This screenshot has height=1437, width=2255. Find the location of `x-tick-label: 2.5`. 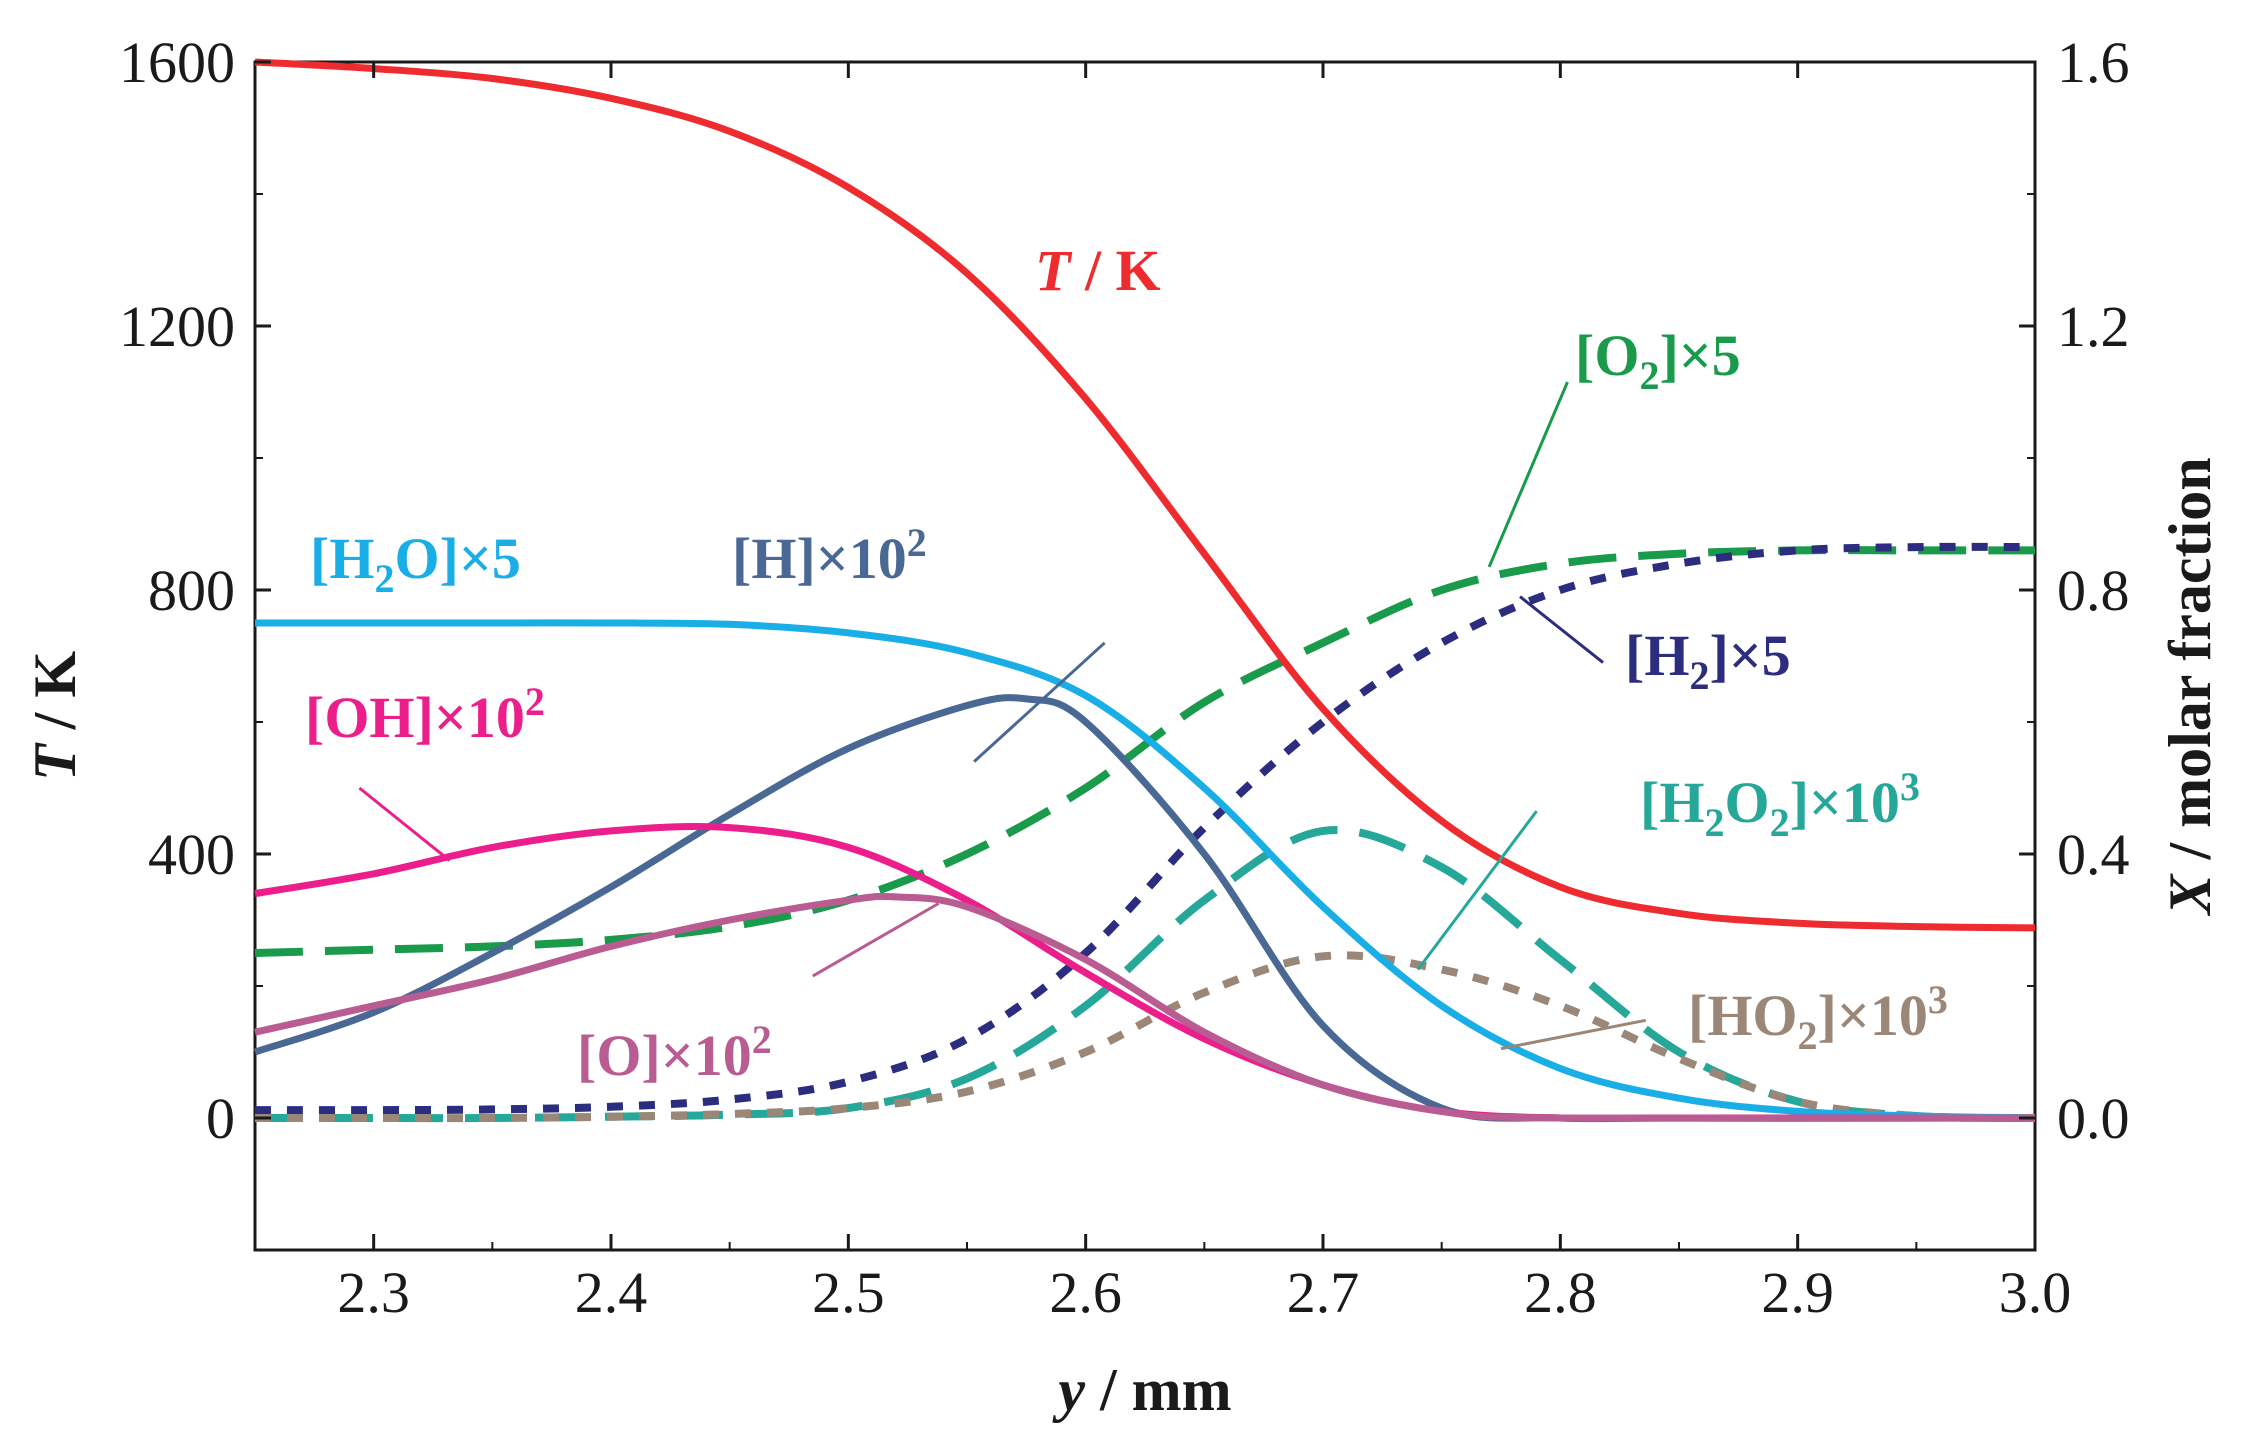

x-tick-label: 2.5 is located at coordinates (848, 1292).